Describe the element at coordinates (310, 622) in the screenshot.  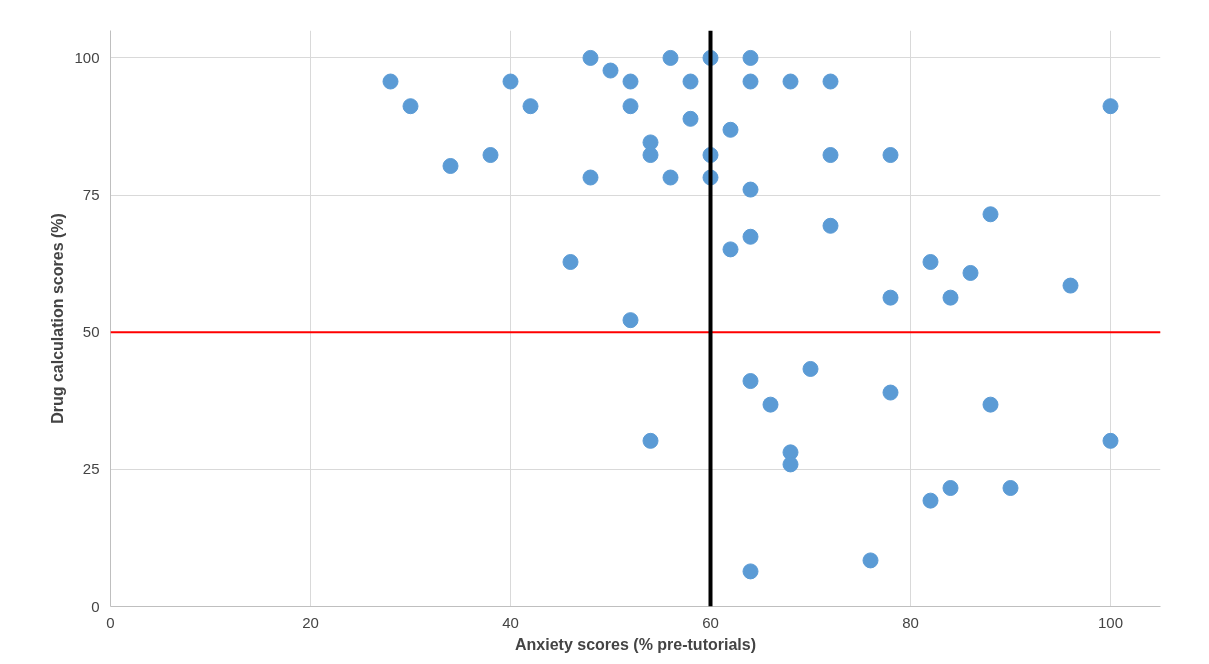
I see `x-tick-label: 20` at that location.